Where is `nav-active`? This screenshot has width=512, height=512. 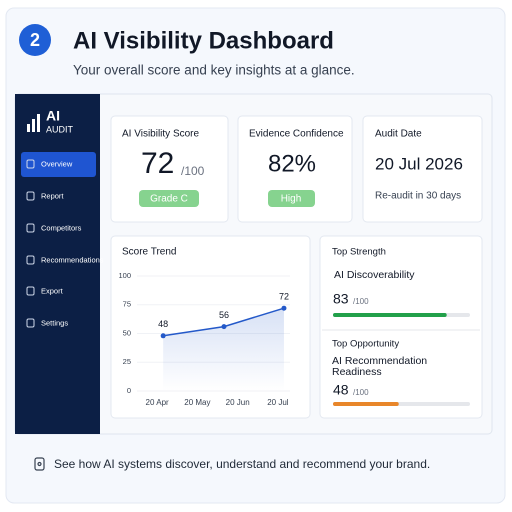 nav-active is located at coordinates (58, 164).